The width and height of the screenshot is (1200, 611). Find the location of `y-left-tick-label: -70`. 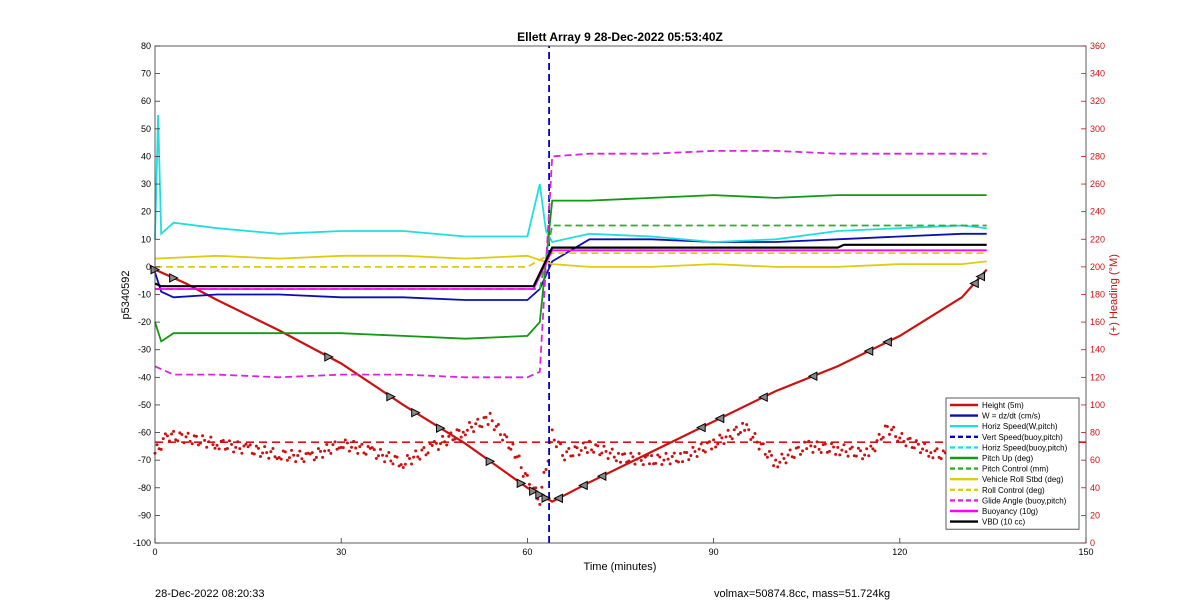

y-left-tick-label: -70 is located at coordinates (144, 460).